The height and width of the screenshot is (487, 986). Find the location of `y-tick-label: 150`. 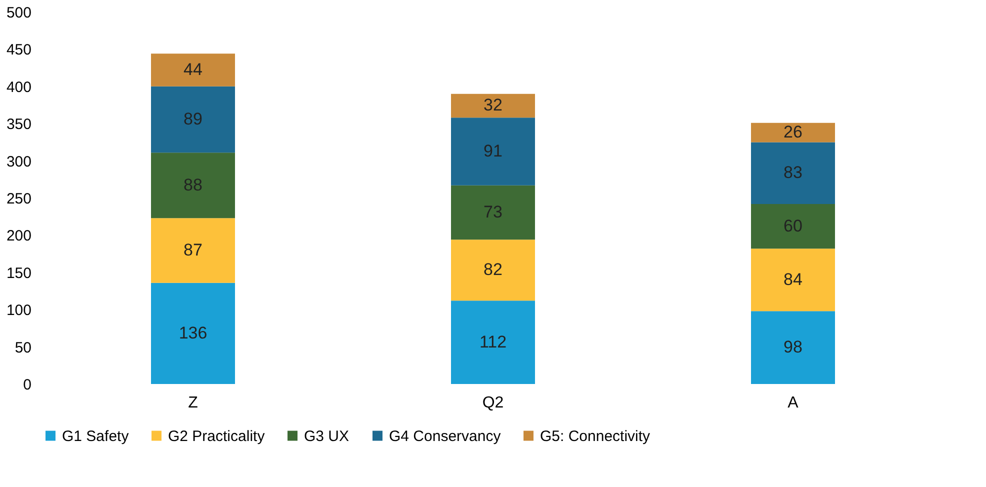

y-tick-label: 150 is located at coordinates (19, 273).